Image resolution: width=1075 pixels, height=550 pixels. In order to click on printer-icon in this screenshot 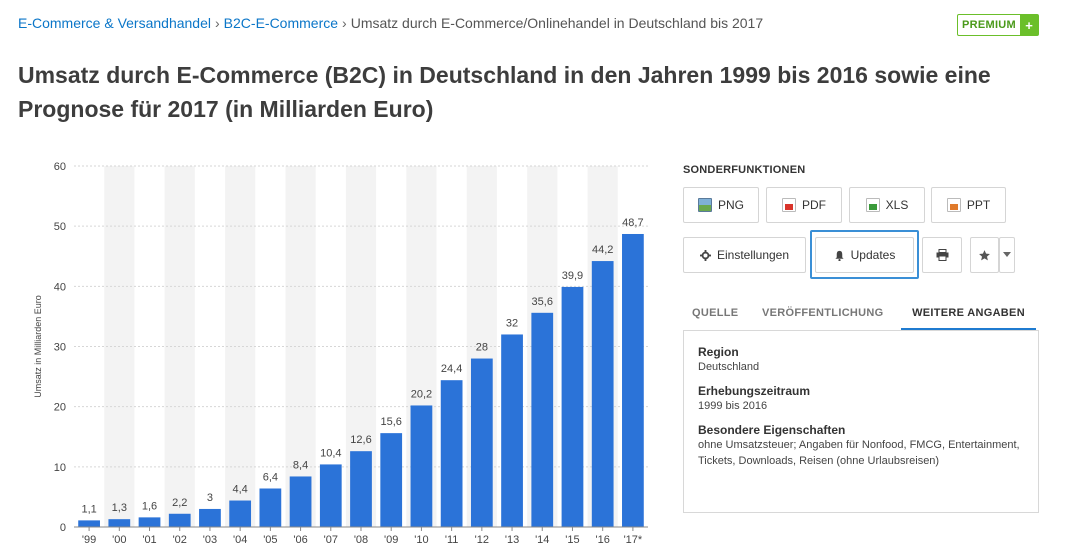, I will do `click(942, 255)`.